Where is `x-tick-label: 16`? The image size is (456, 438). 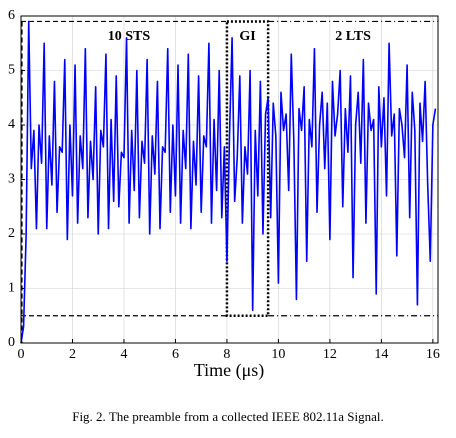
x-tick-label: 16 is located at coordinates (433, 354).